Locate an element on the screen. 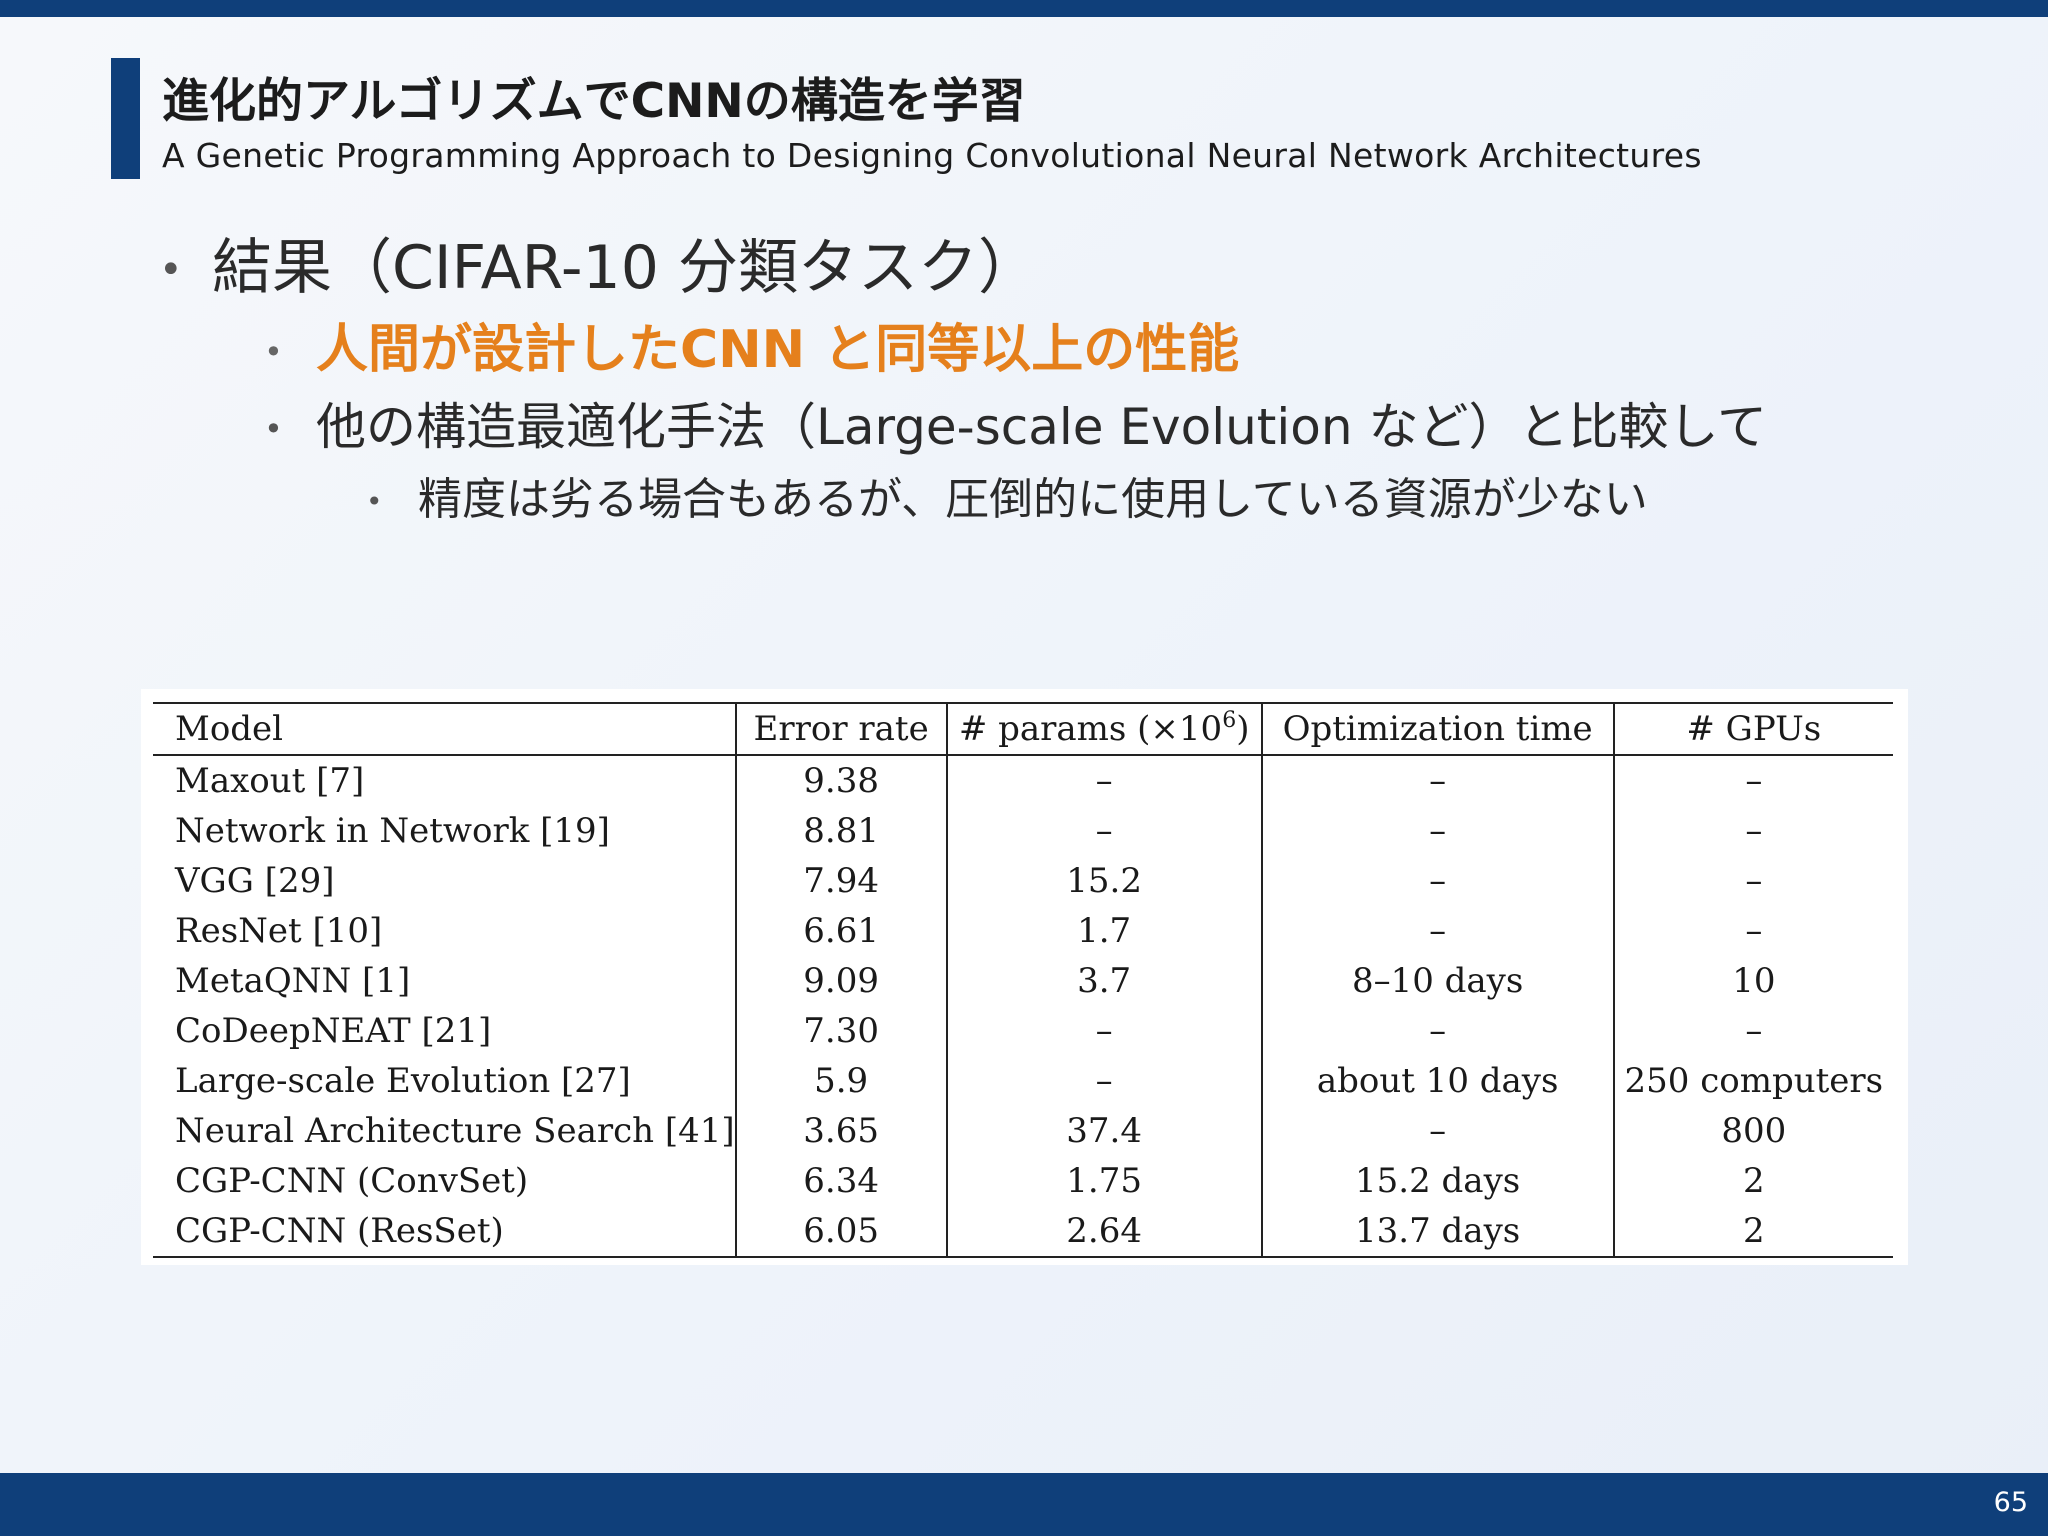 The image size is (2048, 1536). cell-optimization-time: 15.2 days is located at coordinates (1437, 1181).